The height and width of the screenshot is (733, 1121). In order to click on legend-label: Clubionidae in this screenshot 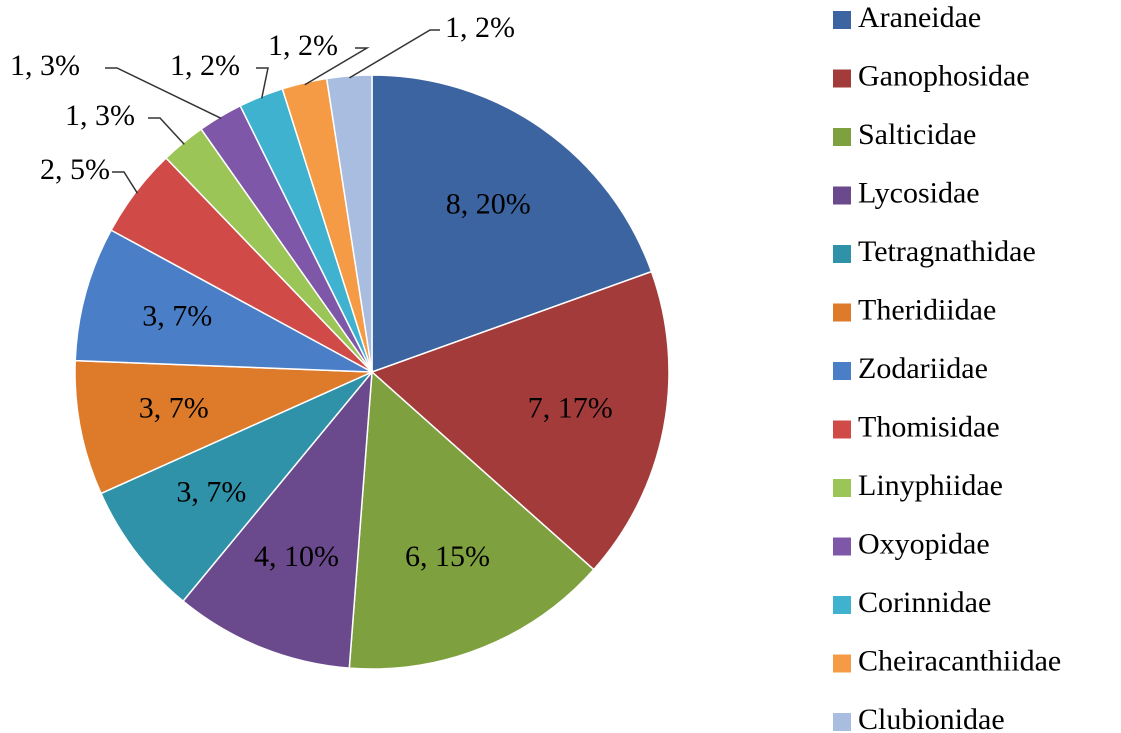, I will do `click(931, 718)`.